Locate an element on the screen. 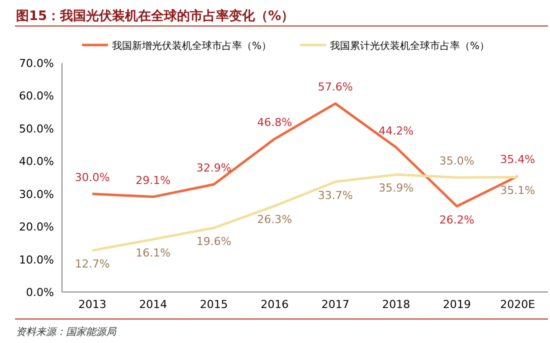  x-tick-label: 2016 is located at coordinates (274, 304).